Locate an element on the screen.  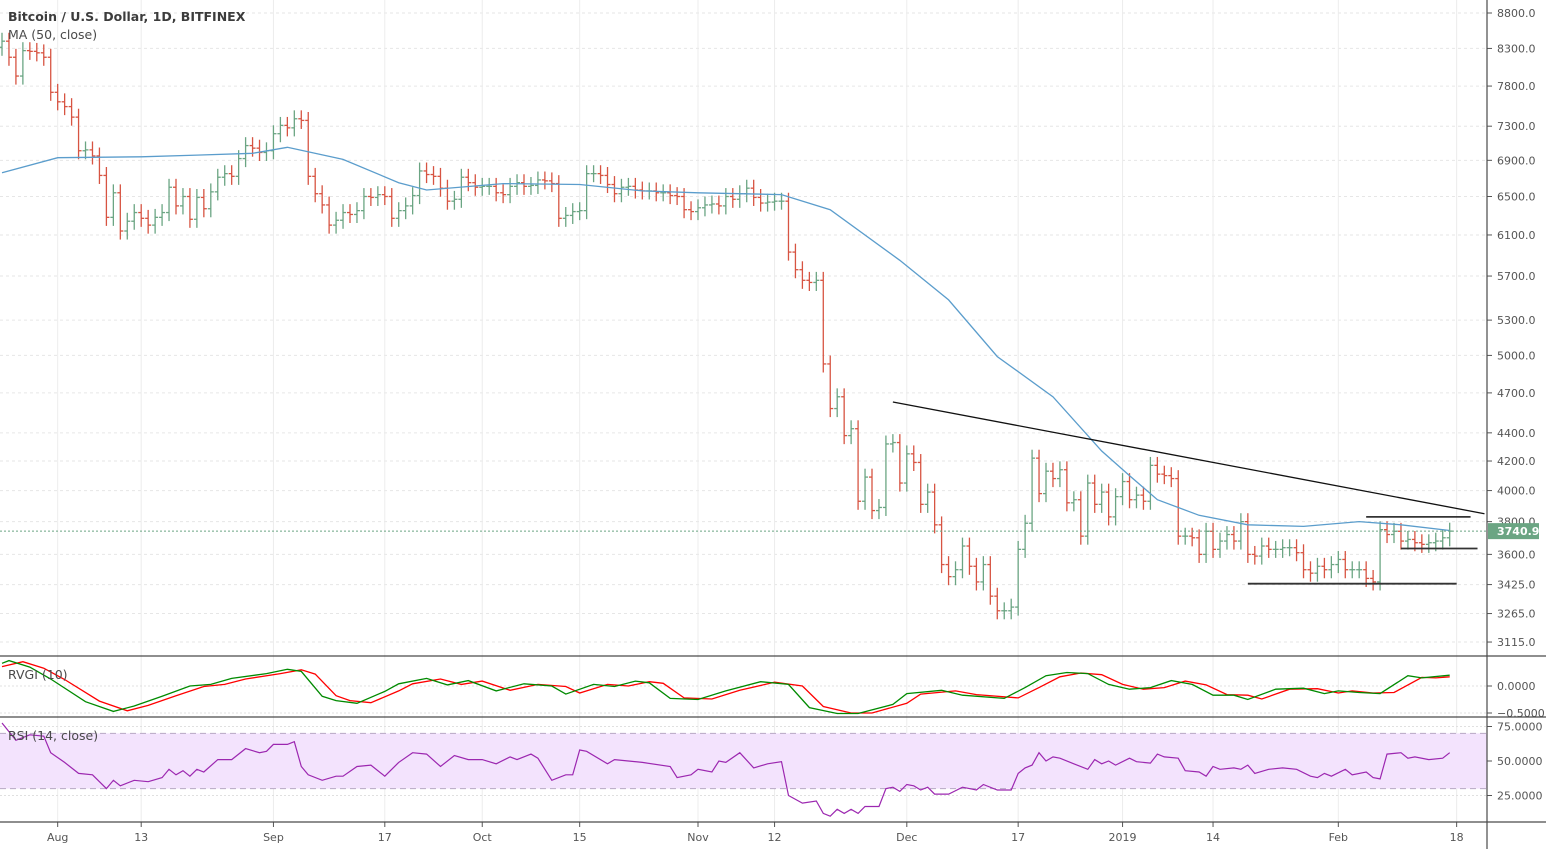
price-tick-label: 6100.0 is located at coordinates (1516, 235).